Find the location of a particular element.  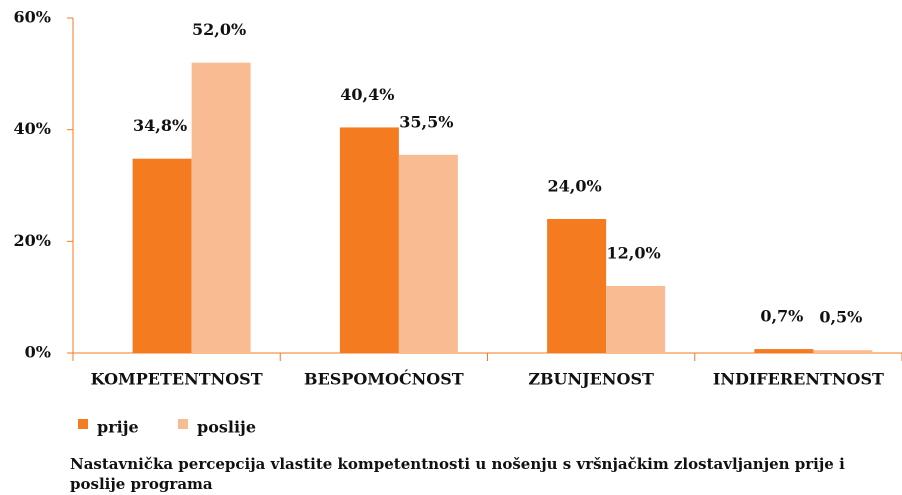

legend-label: poslije is located at coordinates (226, 427).